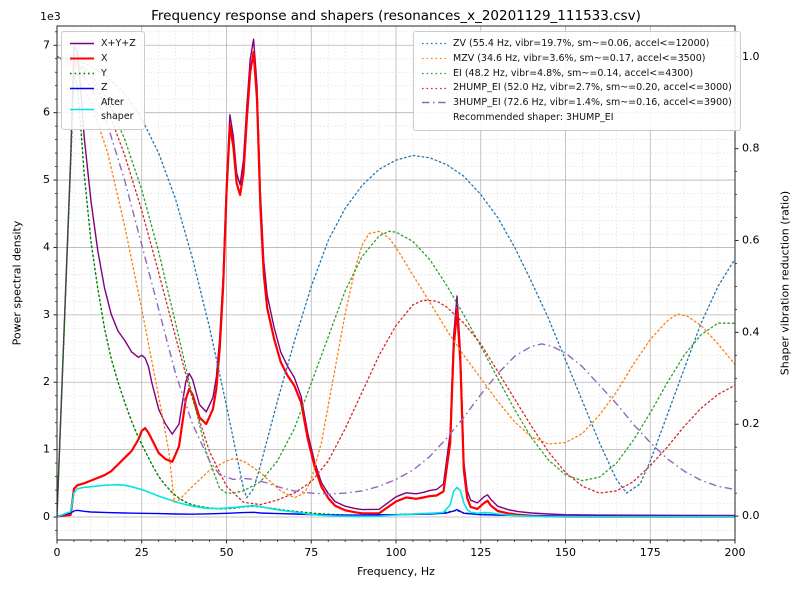 The image size is (800, 600). I want to click on legend-note-row: Recommended shaper: 3HUMP_EI, so click(576, 118).